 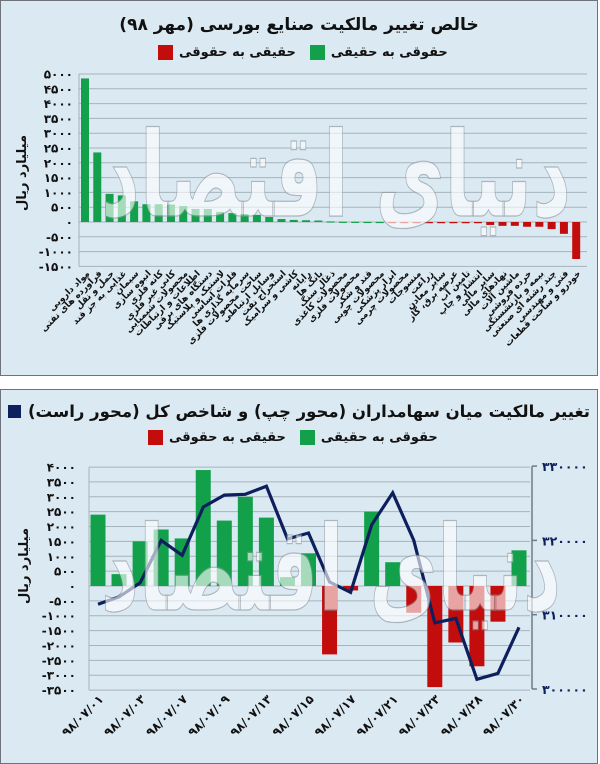 What do you see at coordinates (462, 716) in the screenshot?
I see `svg-text: ۹۸/۰۷/۲۸` at bounding box center [462, 716].